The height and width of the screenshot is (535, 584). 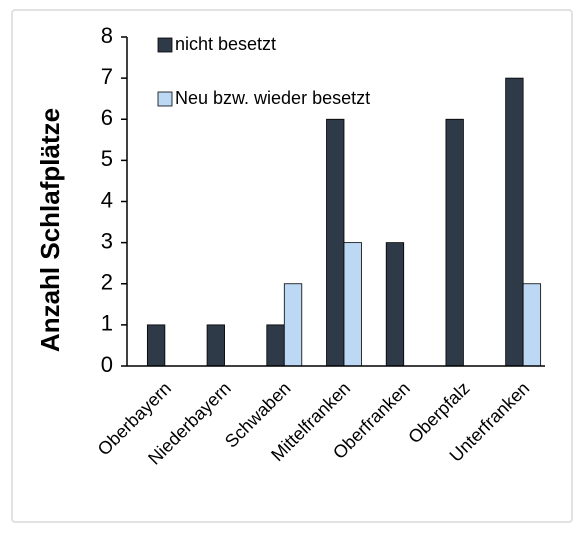 I want to click on y-tick-label: 7, so click(x=107, y=76).